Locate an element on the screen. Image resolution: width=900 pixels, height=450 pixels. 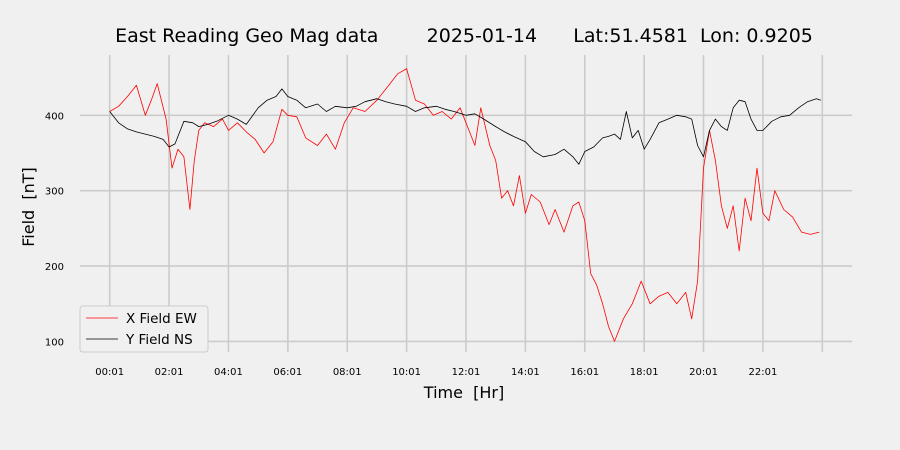
x-tick-label: 22:01 is located at coordinates (763, 372).